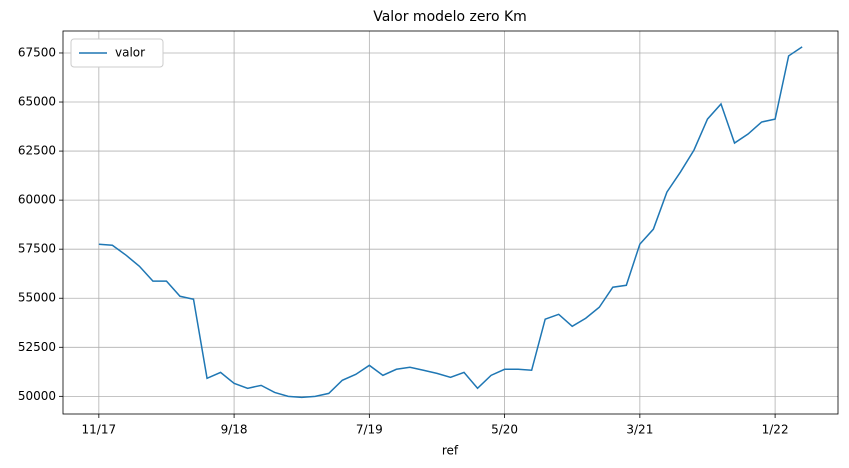 Image resolution: width=849 pixels, height=468 pixels. What do you see at coordinates (504, 430) in the screenshot?
I see `x-tick-label: 5/20` at bounding box center [504, 430].